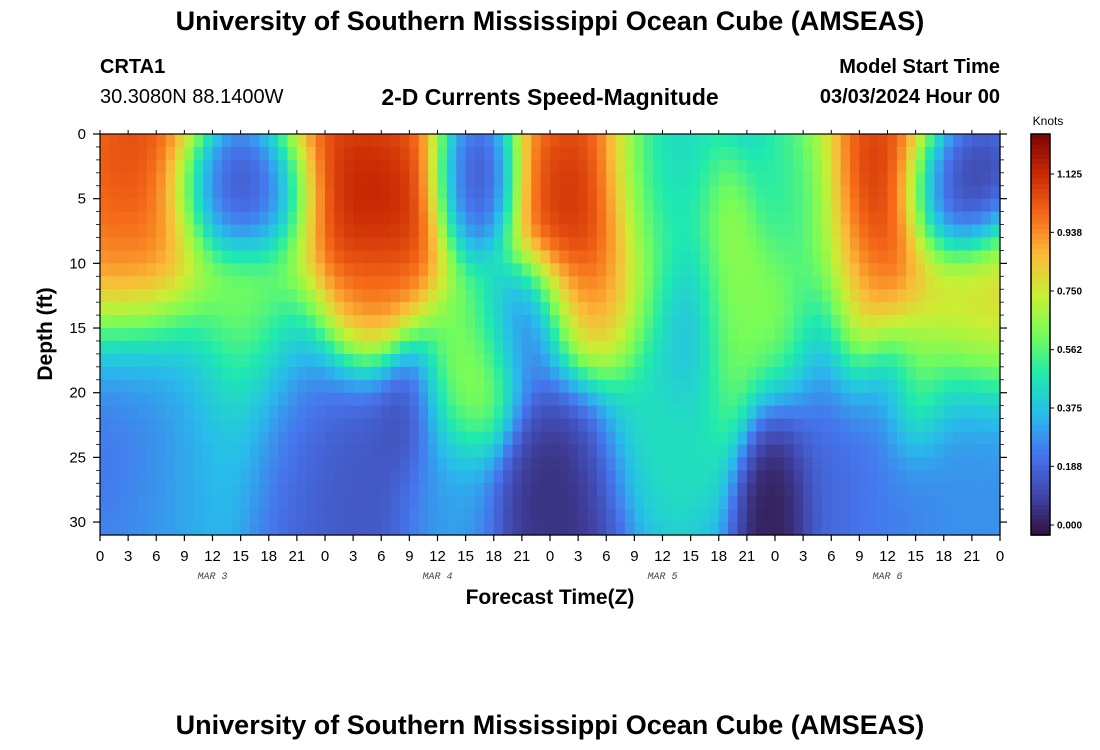 This screenshot has width=1100, height=750. Describe the element at coordinates (493, 556) in the screenshot. I see `x-tick-label: 18` at that location.